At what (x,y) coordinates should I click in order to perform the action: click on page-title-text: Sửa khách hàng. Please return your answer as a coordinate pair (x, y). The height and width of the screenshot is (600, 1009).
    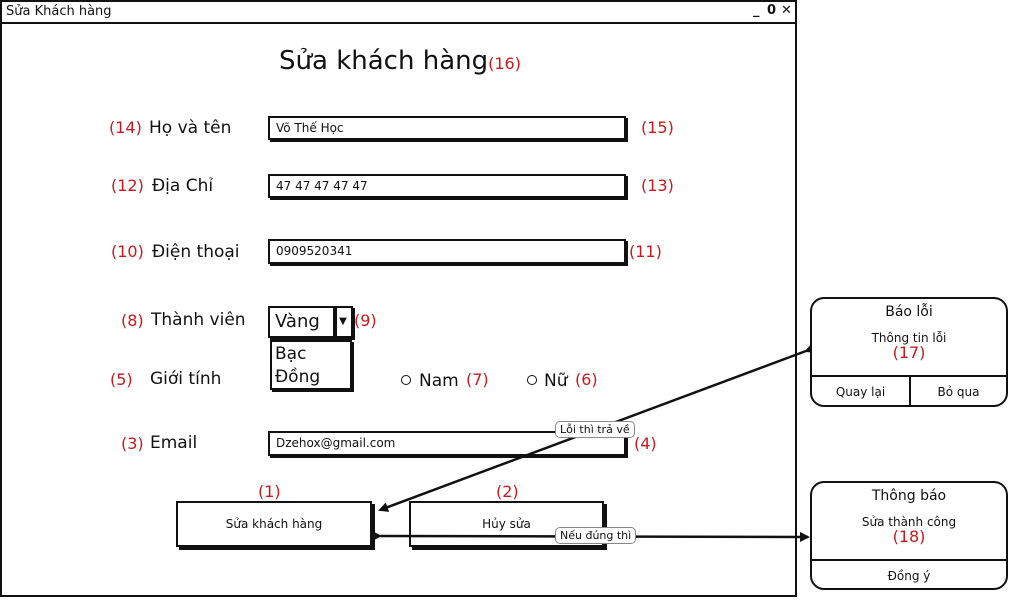
    Looking at the image, I should click on (384, 61).